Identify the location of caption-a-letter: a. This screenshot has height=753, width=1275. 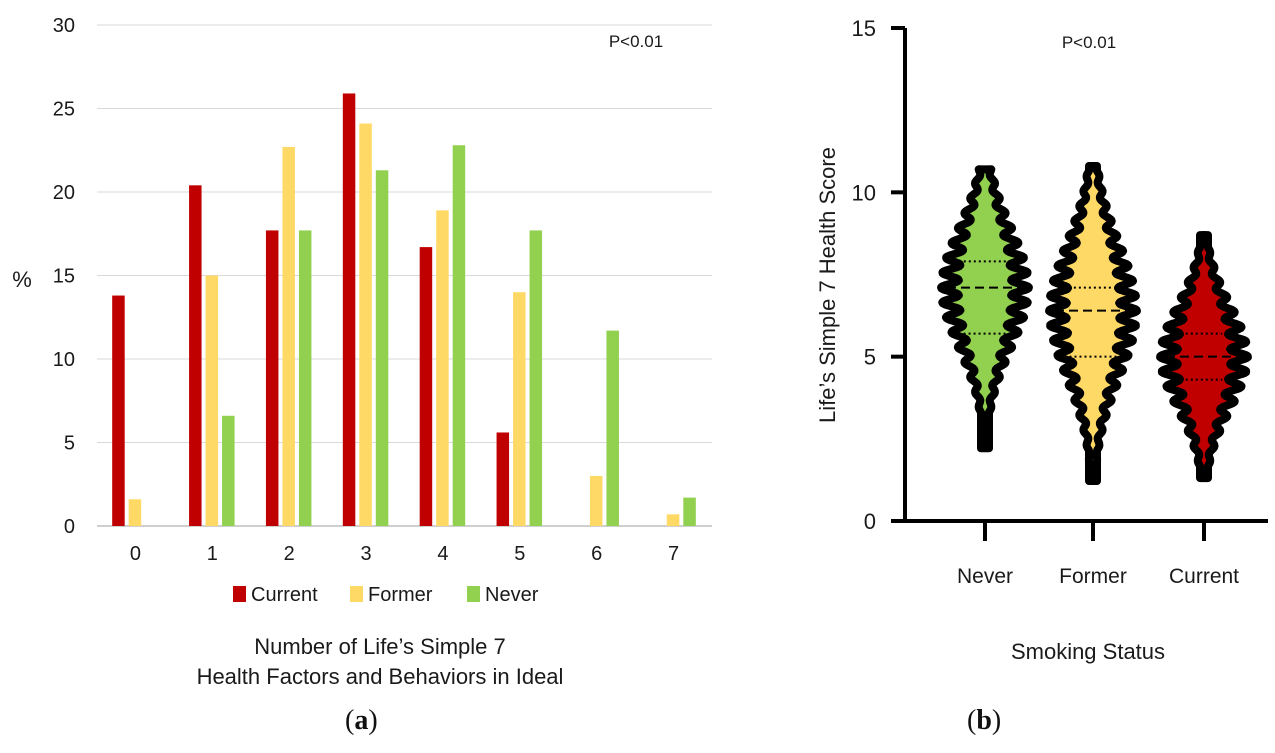
(361, 720).